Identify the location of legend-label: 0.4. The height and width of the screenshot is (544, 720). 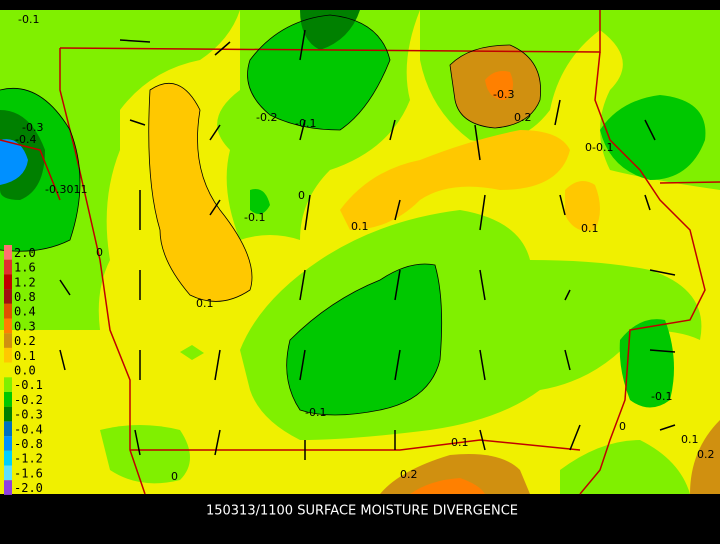
(25, 312).